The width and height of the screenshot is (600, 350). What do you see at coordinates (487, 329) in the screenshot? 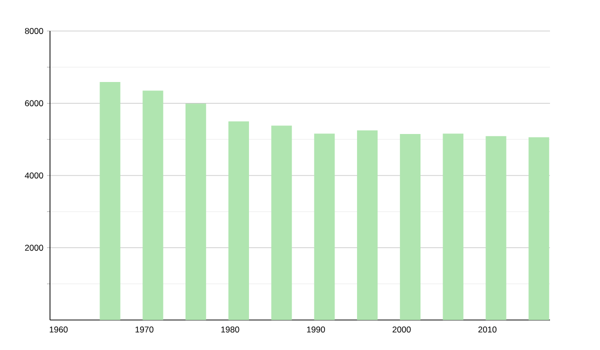
I see `x-tick-label: 2010` at bounding box center [487, 329].